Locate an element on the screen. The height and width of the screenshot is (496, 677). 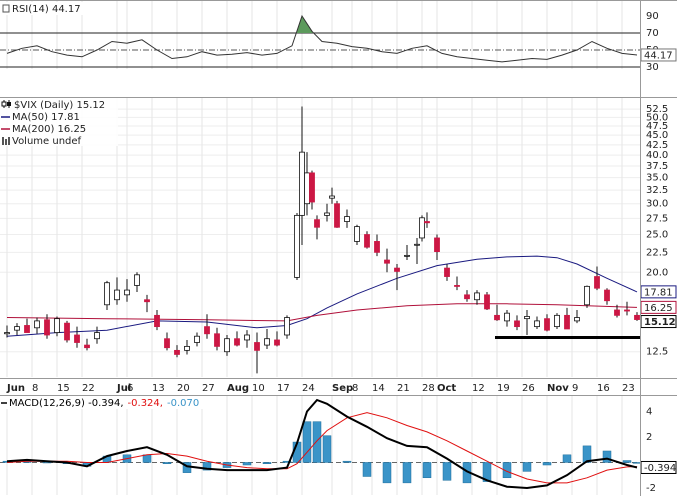
panel-title: RSI(14) 44.17 is located at coordinates (46, 9).